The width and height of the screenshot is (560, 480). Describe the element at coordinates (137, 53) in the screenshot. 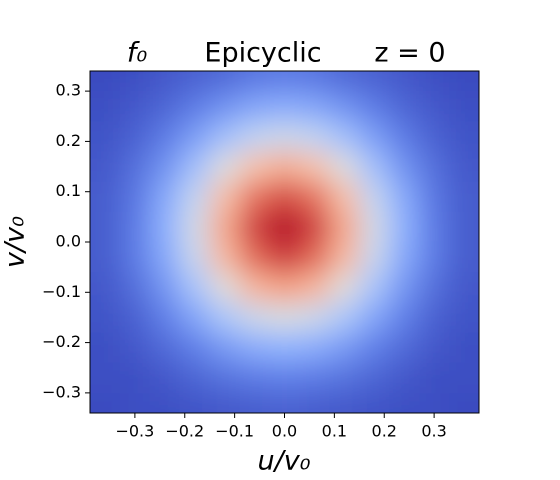

I see `title-left: f₀` at that location.